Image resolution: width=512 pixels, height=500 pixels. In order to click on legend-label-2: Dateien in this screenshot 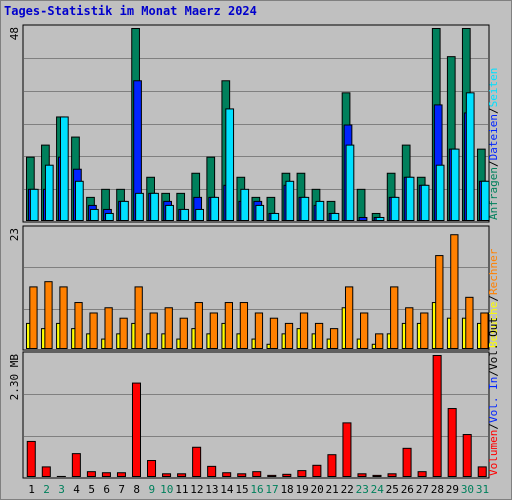, I will do `click(493, 137)`.